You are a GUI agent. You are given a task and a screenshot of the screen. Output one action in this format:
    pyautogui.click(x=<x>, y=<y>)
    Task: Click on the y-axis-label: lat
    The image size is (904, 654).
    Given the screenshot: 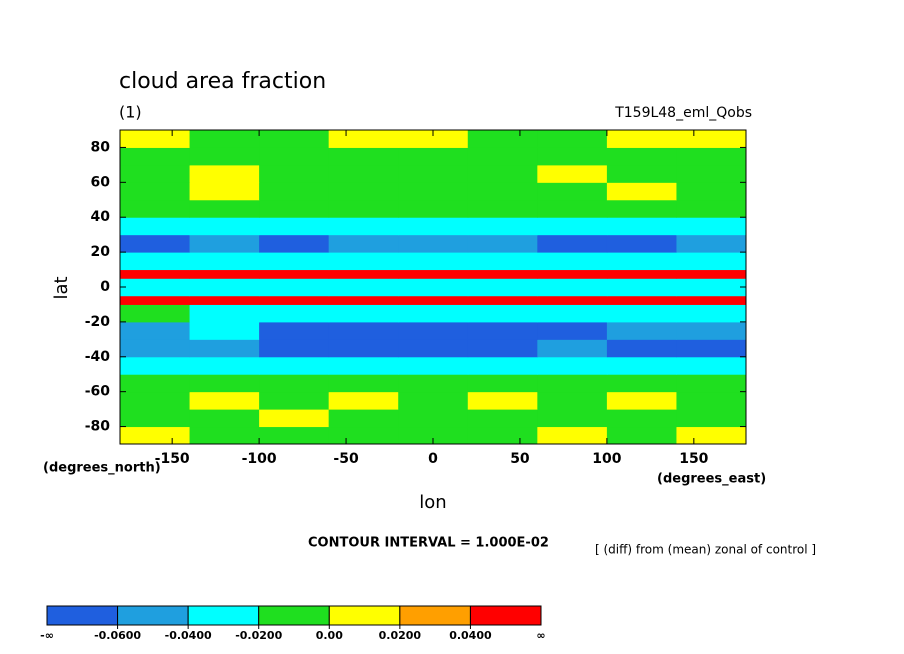 What is the action you would take?
    pyautogui.click(x=61, y=287)
    